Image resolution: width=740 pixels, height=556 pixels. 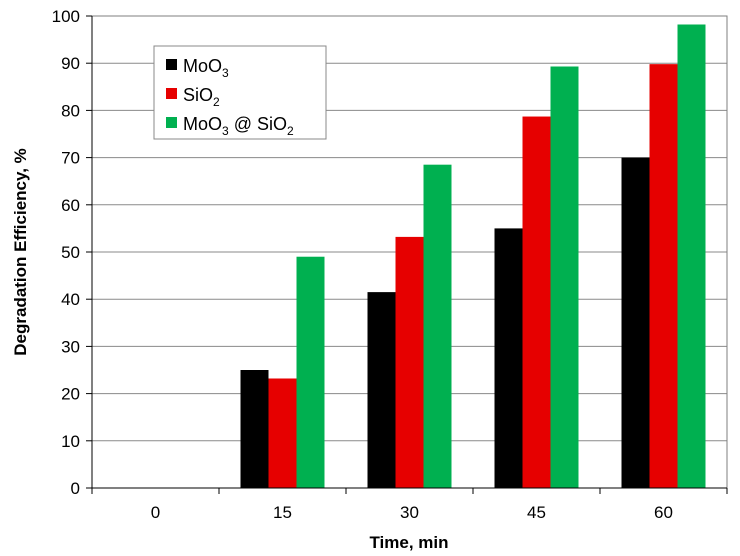 What do you see at coordinates (70, 158) in the screenshot?
I see `y-tick-label: 70` at bounding box center [70, 158].